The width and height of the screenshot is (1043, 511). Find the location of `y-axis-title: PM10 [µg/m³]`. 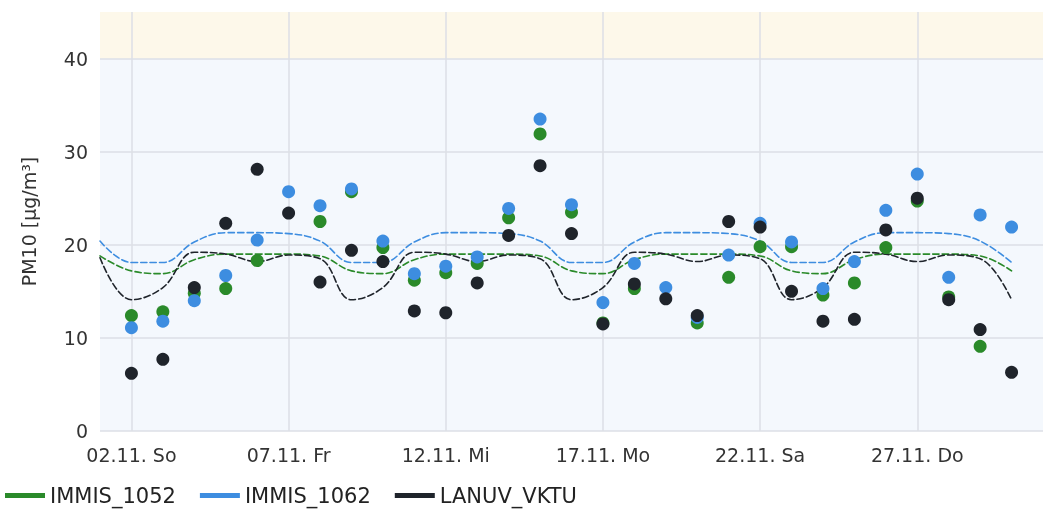

y-axis-title: PM10 [µg/m³] is located at coordinates (28, 221).